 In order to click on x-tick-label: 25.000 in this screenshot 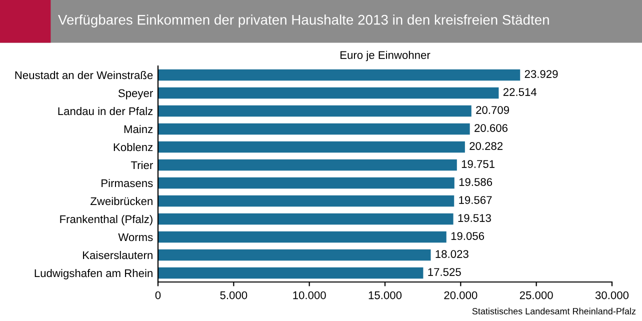, I will do `click(536, 295)`.